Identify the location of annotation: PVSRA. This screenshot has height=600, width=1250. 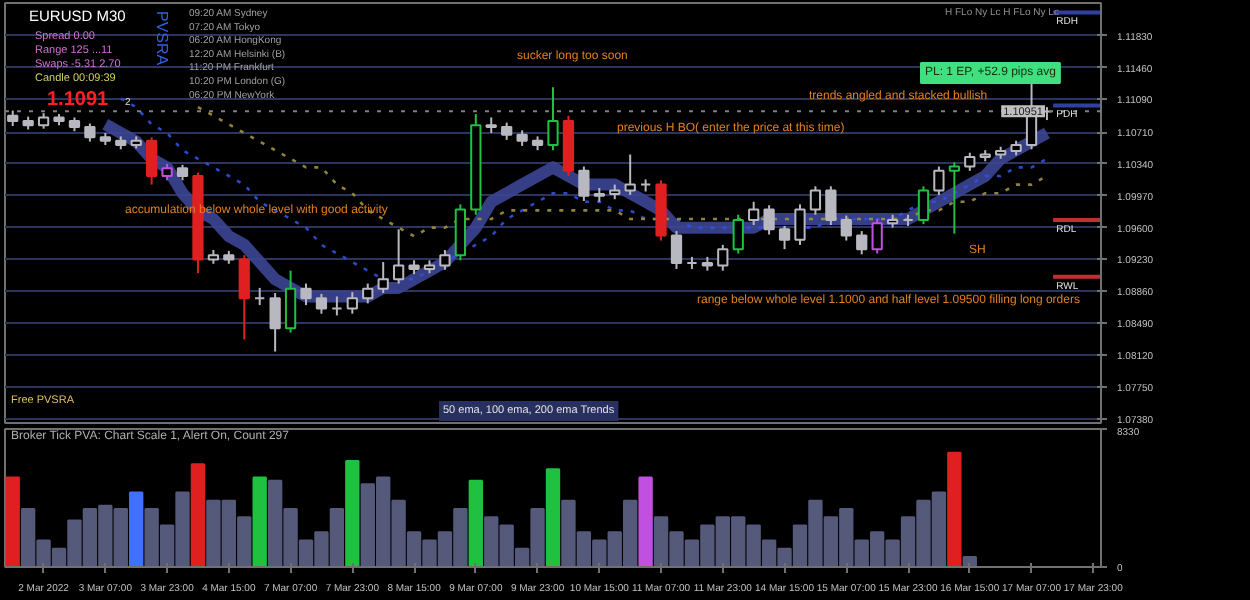
(162, 39).